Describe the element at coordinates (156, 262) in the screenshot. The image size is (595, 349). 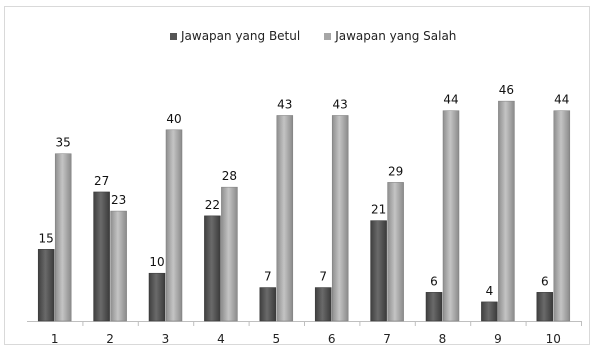
I see `data-label-betul: 10` at that location.